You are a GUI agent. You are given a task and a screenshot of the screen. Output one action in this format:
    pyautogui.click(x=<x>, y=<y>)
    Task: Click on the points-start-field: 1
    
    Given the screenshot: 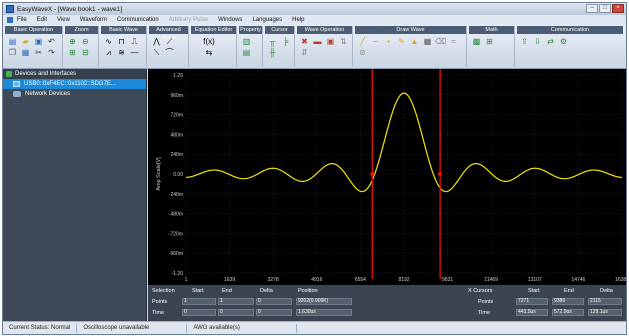 What is the action you would take?
    pyautogui.click(x=199, y=301)
    